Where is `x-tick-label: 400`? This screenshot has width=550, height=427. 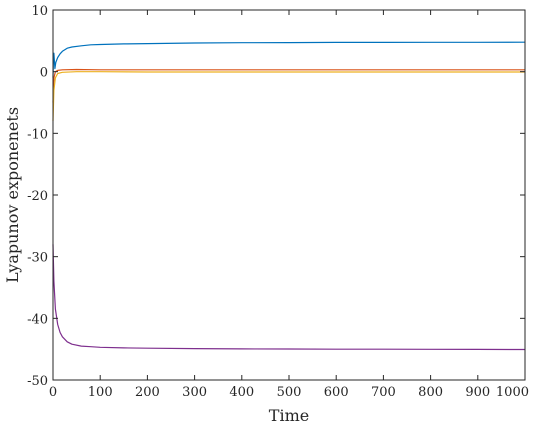
x-tick-label: 400 is located at coordinates (241, 392).